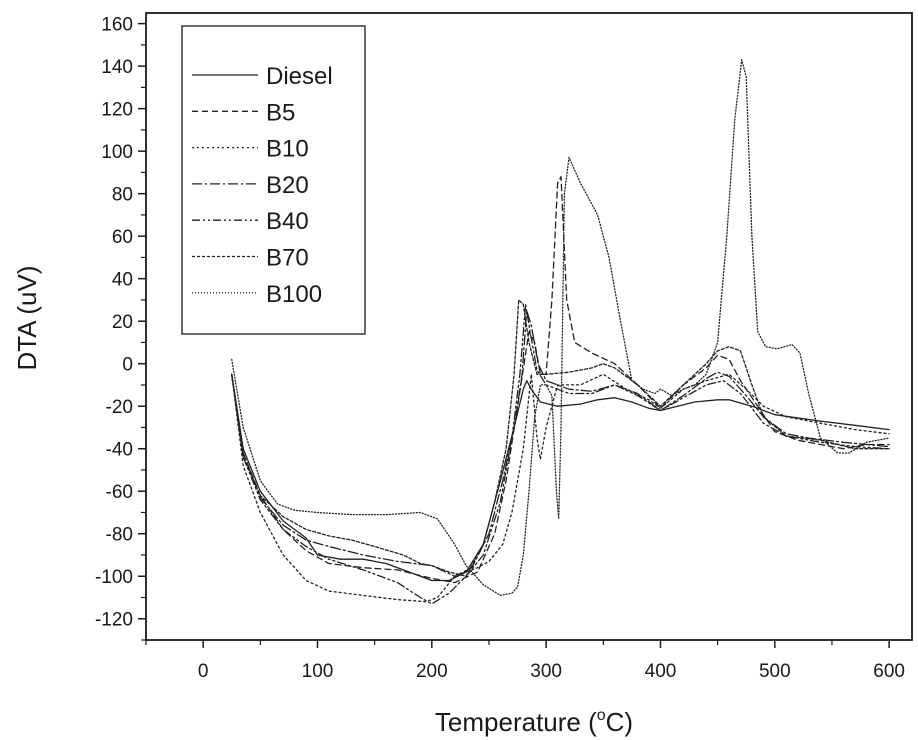 The image size is (918, 740). Describe the element at coordinates (119, 450) in the screenshot. I see `y-tick-label: -40` at that location.